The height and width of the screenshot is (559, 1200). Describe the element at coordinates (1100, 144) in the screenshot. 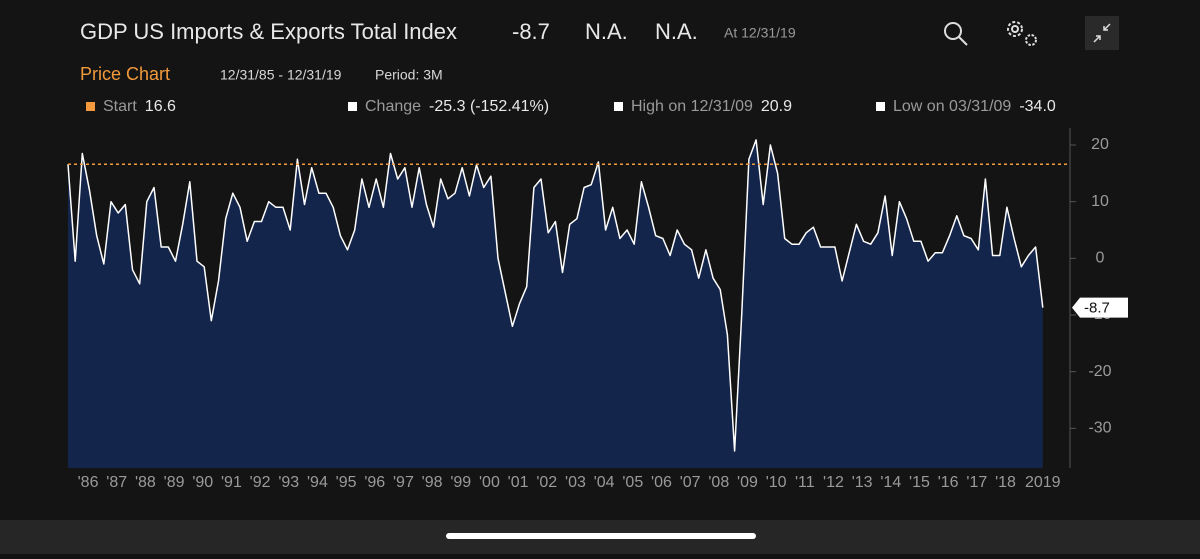

I see `y-tick-label: 20` at that location.